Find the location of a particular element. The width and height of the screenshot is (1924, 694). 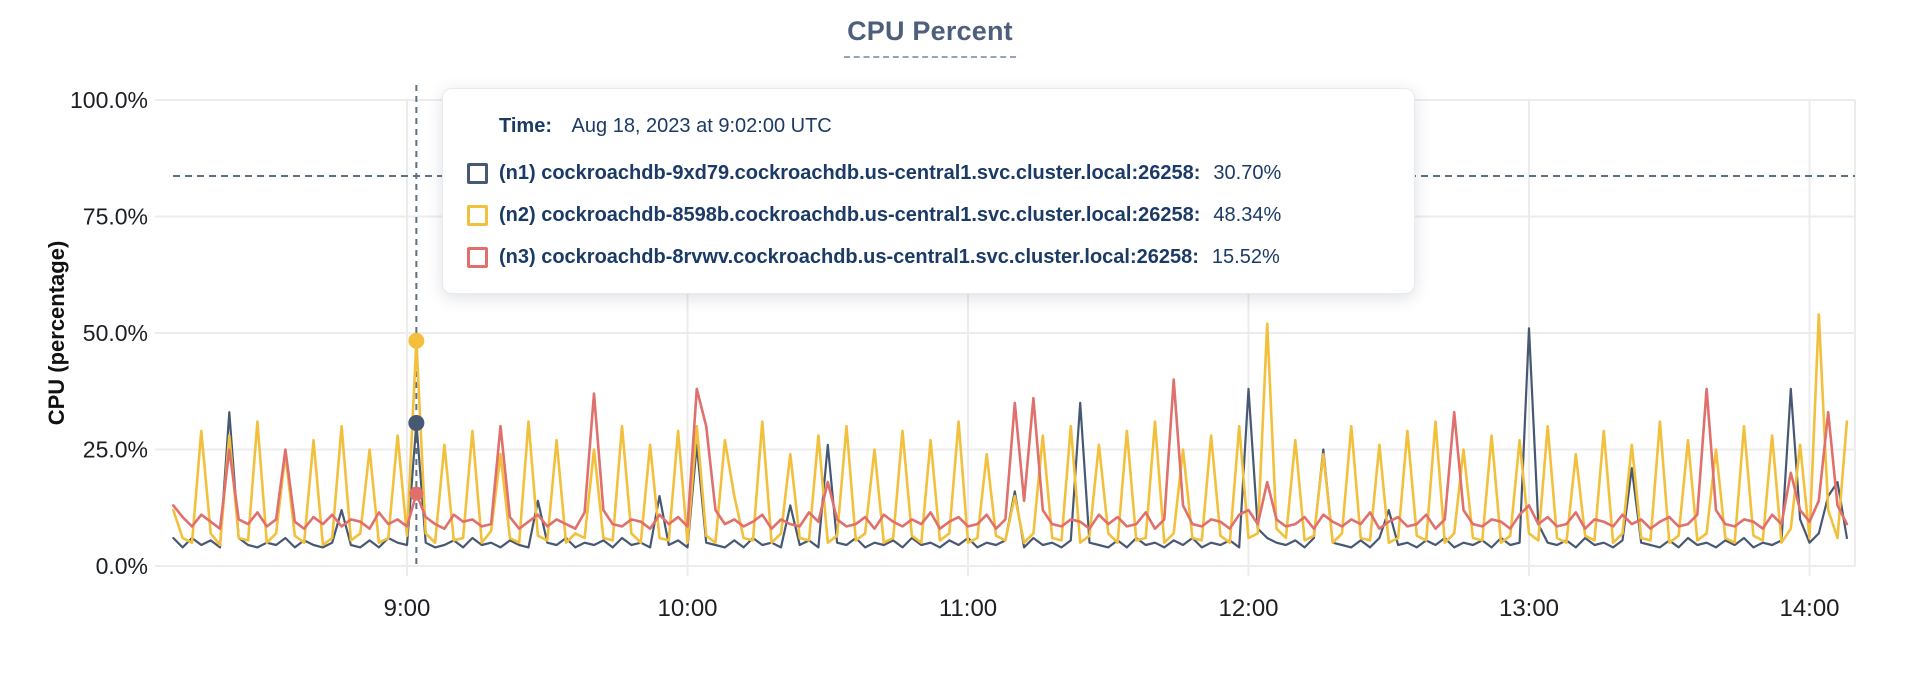

x-axis-tick-label: 14:00 is located at coordinates (1809, 608).